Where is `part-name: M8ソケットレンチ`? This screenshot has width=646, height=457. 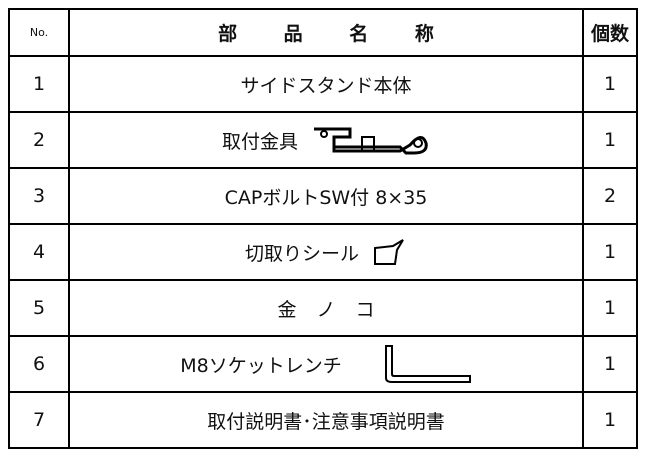 part-name: M8ソケットレンチ is located at coordinates (261, 365).